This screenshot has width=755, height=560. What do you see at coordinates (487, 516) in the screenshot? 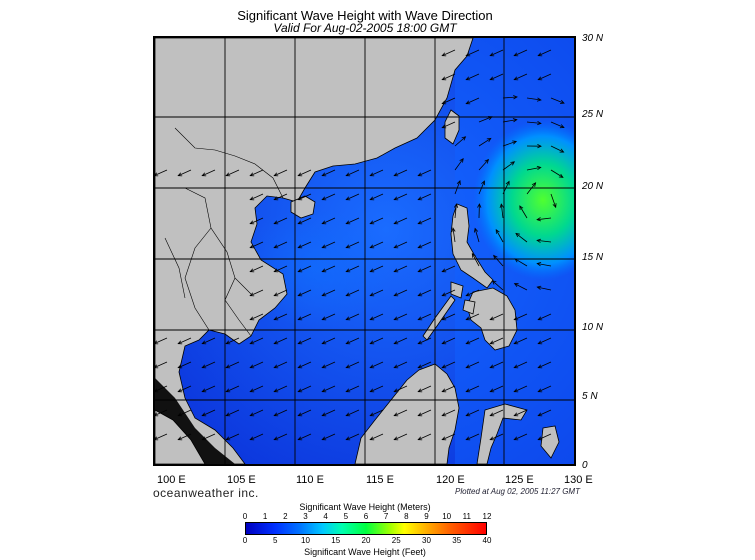
I see `colorbar-tick: 12` at bounding box center [487, 516].